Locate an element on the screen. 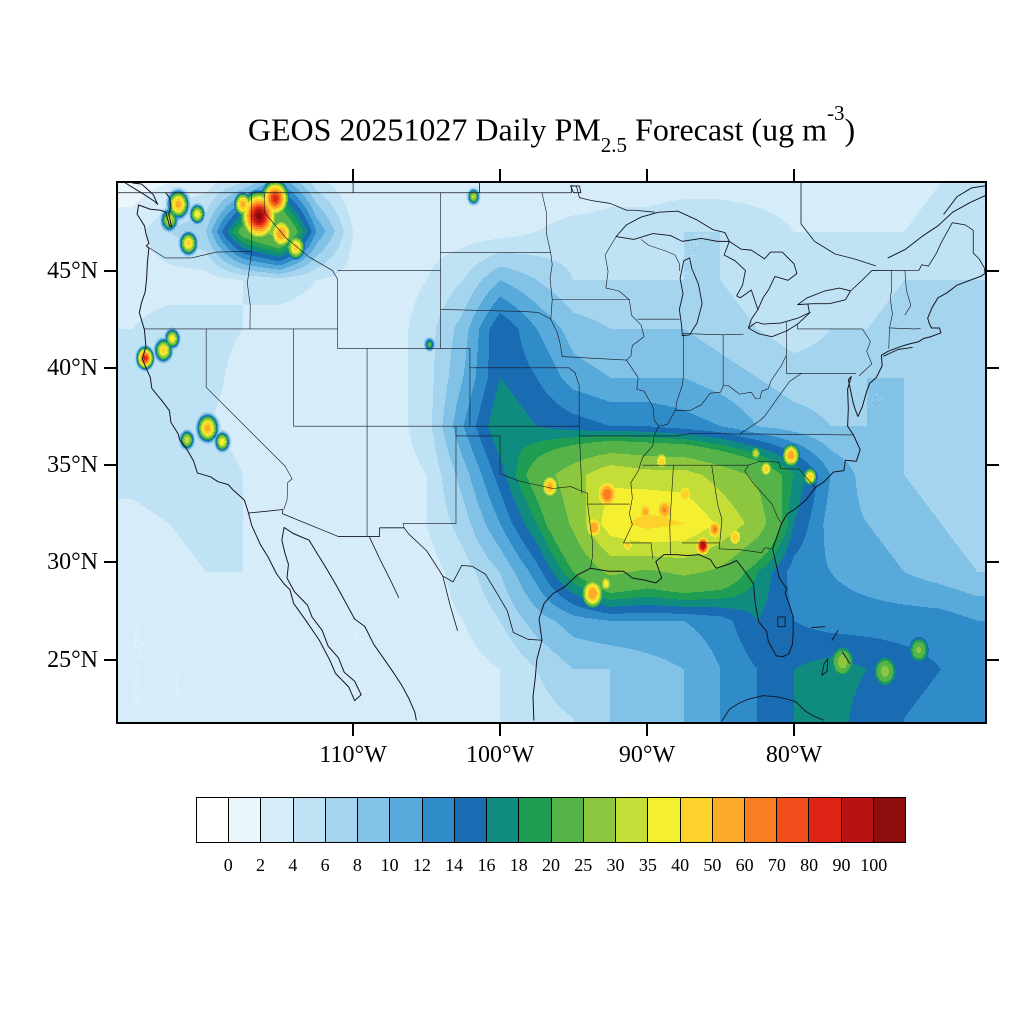 Image resolution: width=1024 pixels, height=1024 pixels. colorbar-tick-label: 50 is located at coordinates (712, 865).